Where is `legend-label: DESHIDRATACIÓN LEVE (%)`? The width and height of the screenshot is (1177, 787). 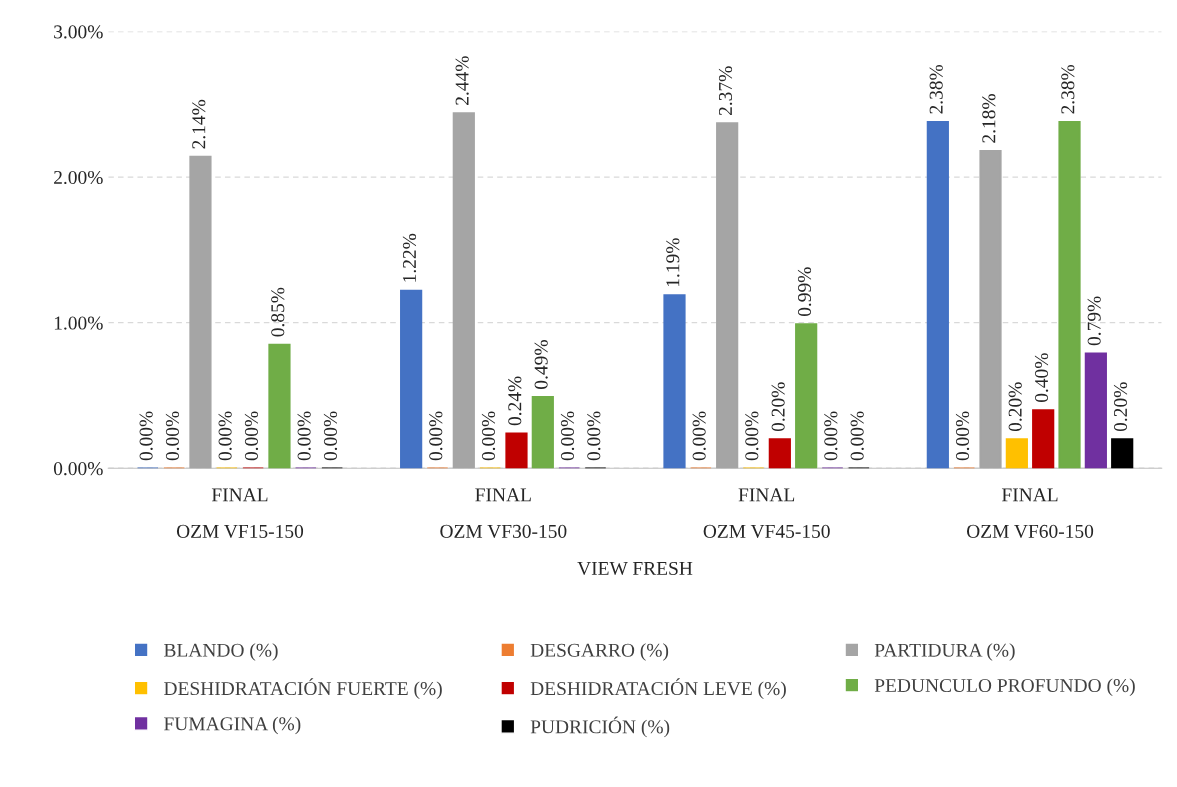
legend-label: DESHIDRATACIÓN LEVE (%) is located at coordinates (658, 689).